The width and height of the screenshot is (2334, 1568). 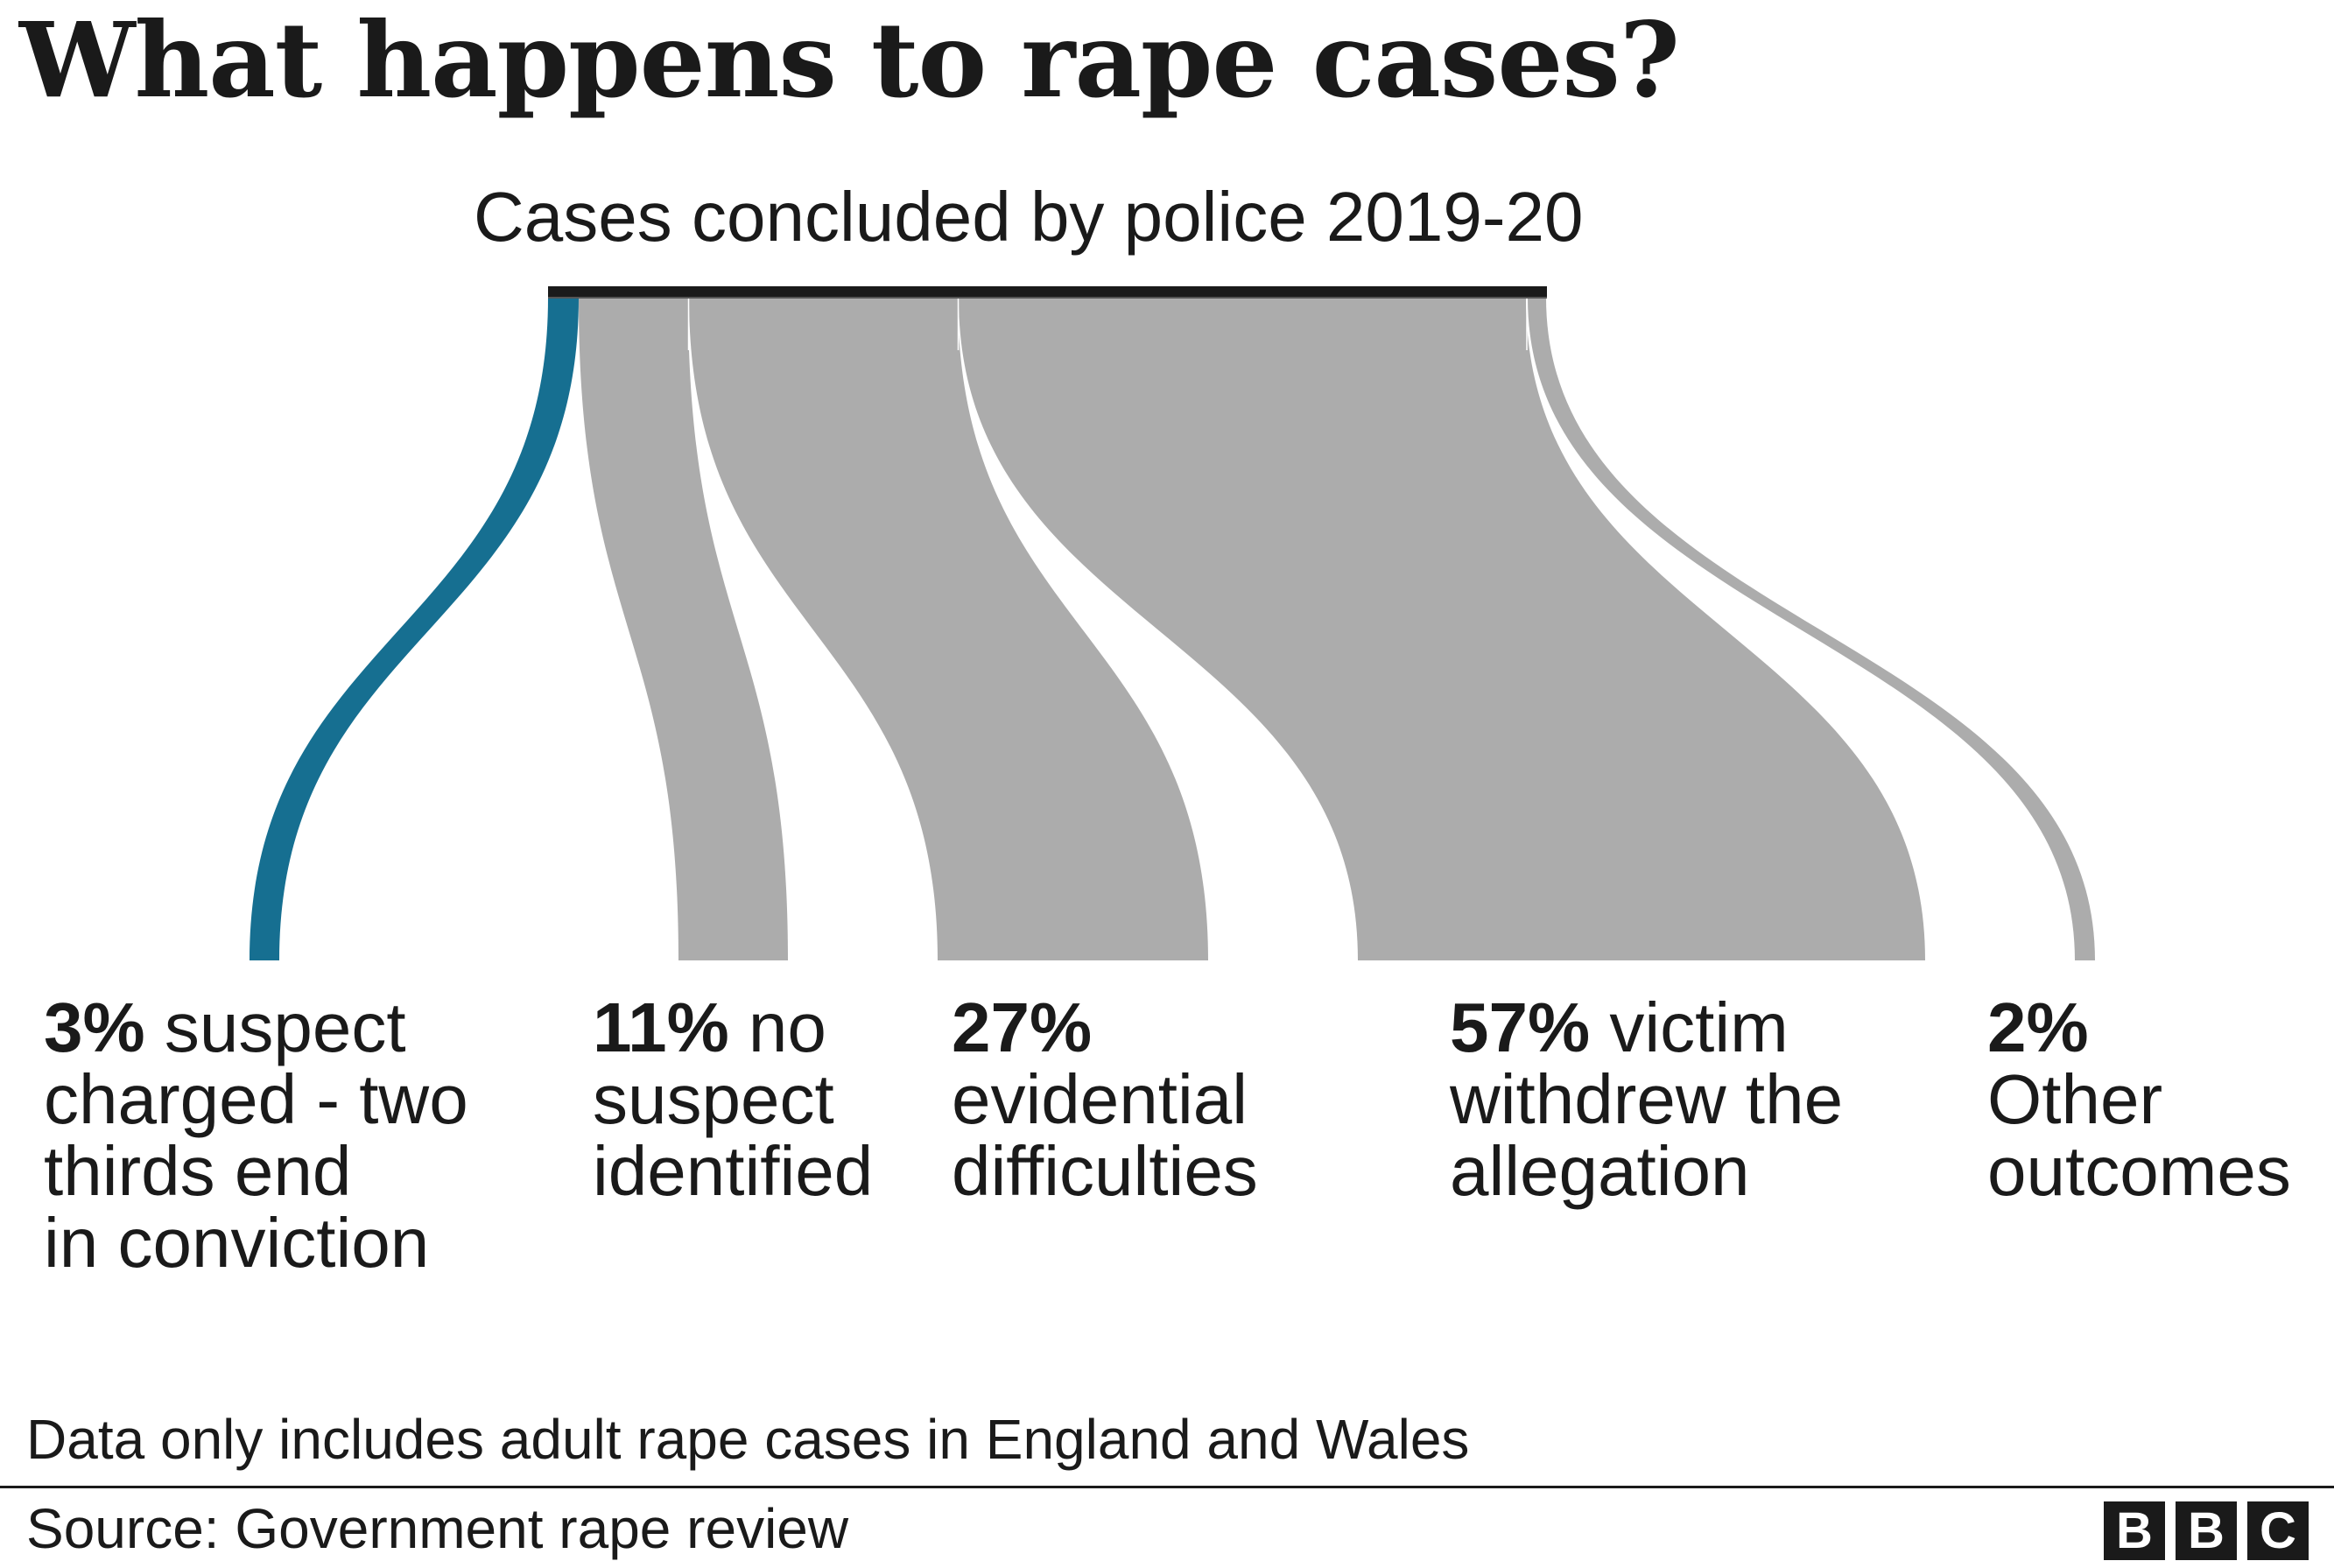 I want to click on pct-evidential: 27%, so click(x=1022, y=1027).